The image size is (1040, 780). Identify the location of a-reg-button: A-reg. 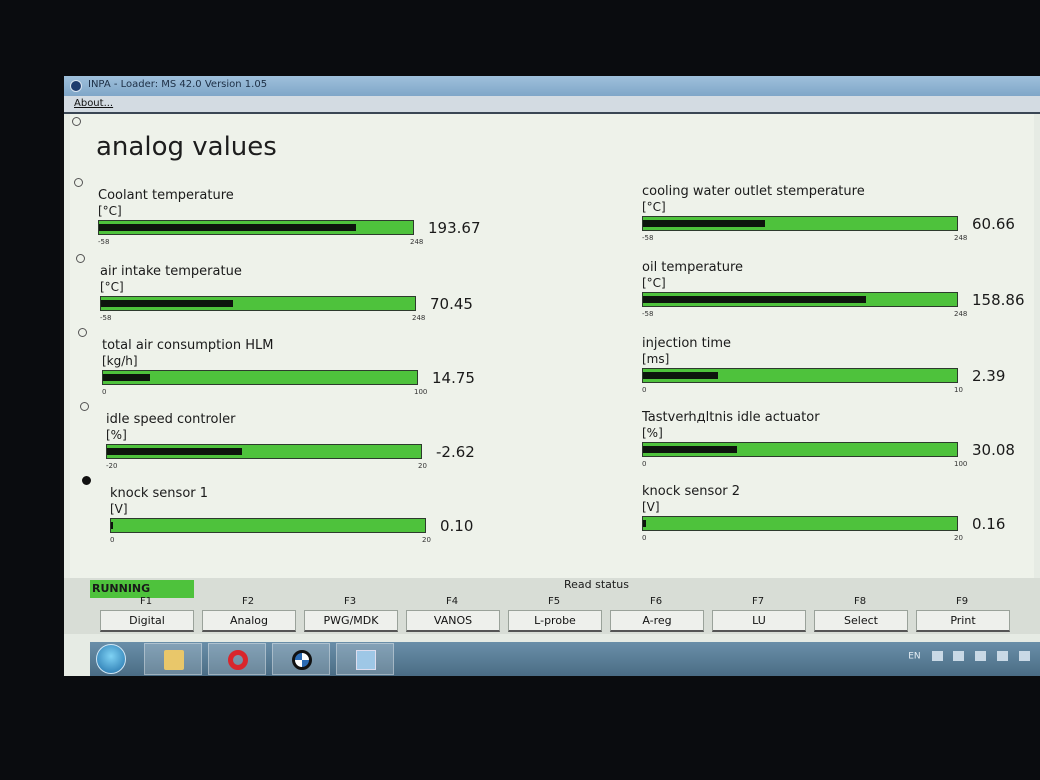
(657, 621).